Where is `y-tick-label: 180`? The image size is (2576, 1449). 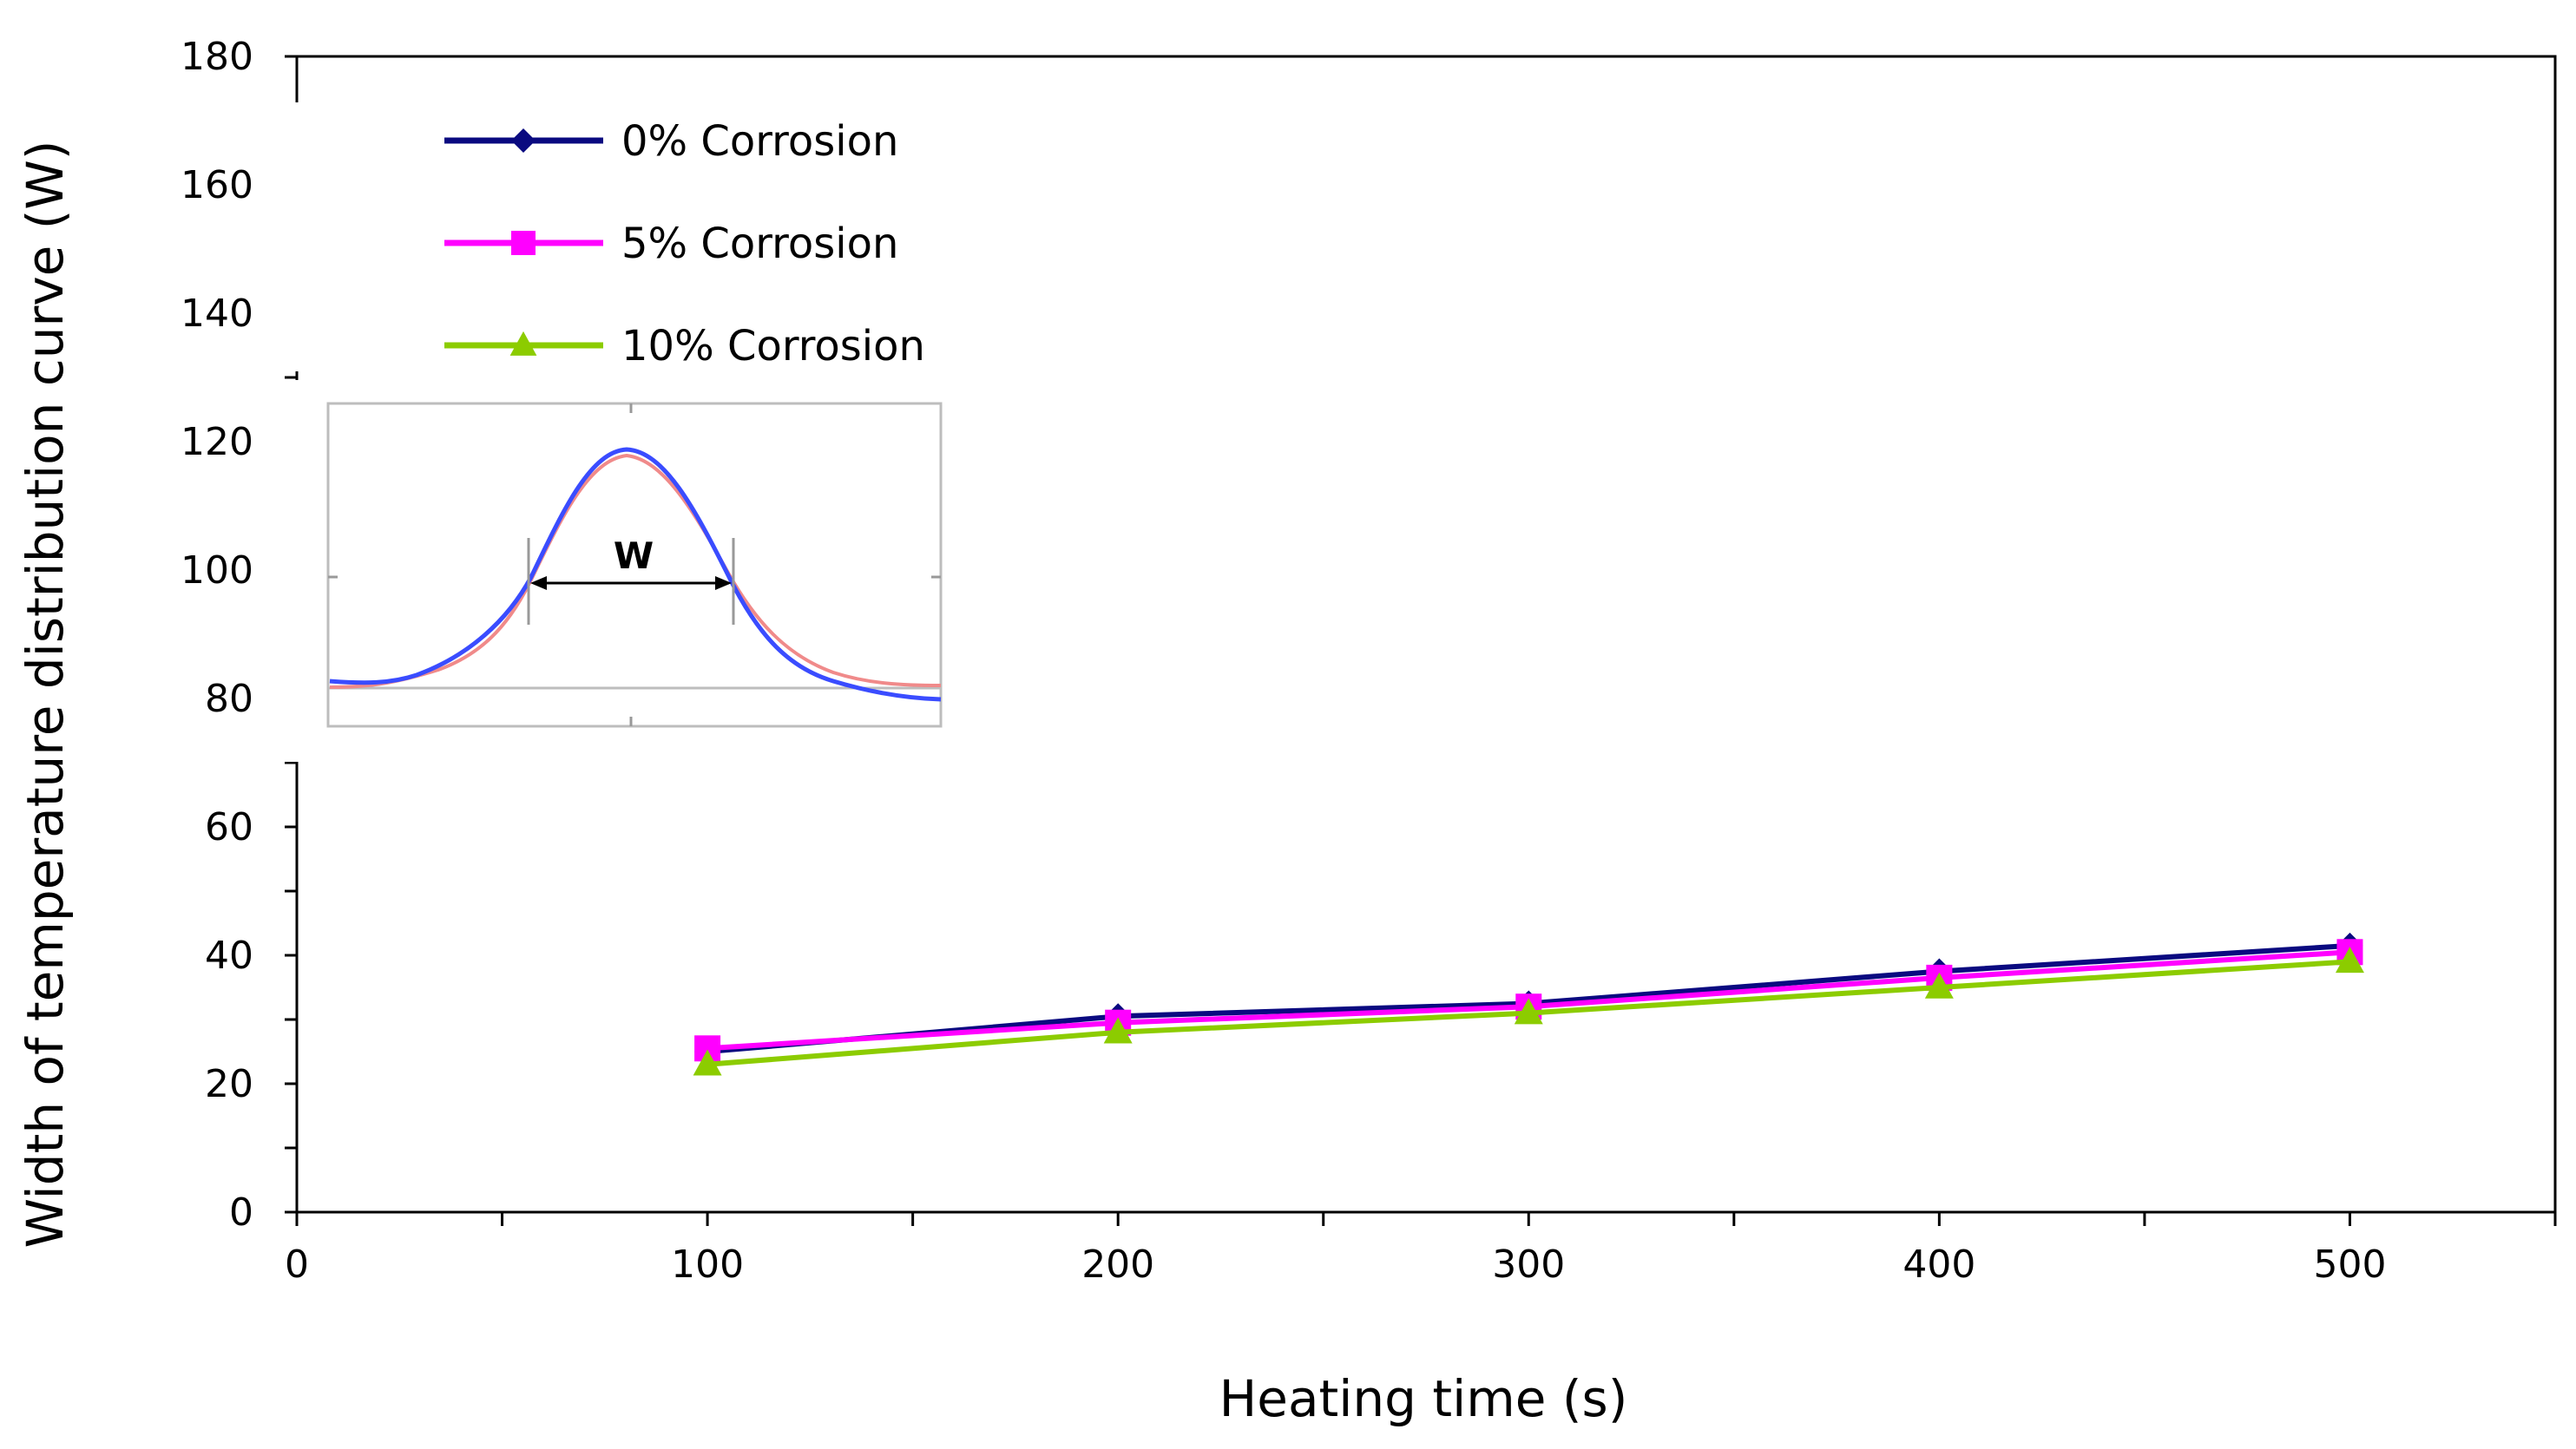 y-tick-label: 180 is located at coordinates (217, 57).